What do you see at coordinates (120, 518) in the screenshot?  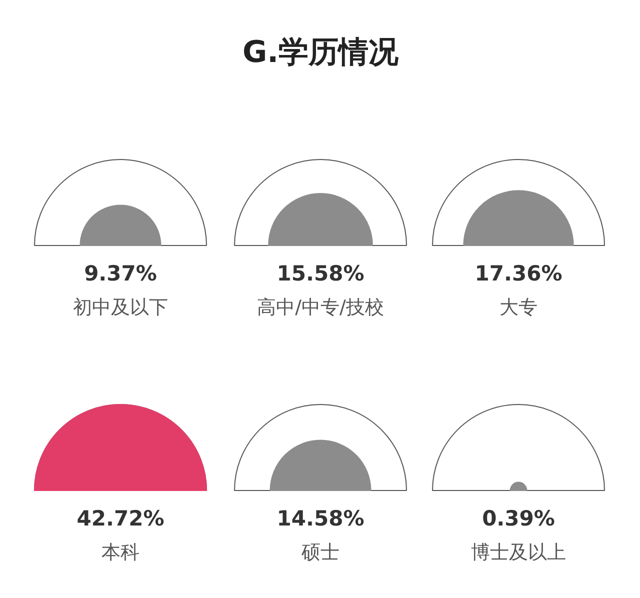 I see `data-label: 42.72%` at bounding box center [120, 518].